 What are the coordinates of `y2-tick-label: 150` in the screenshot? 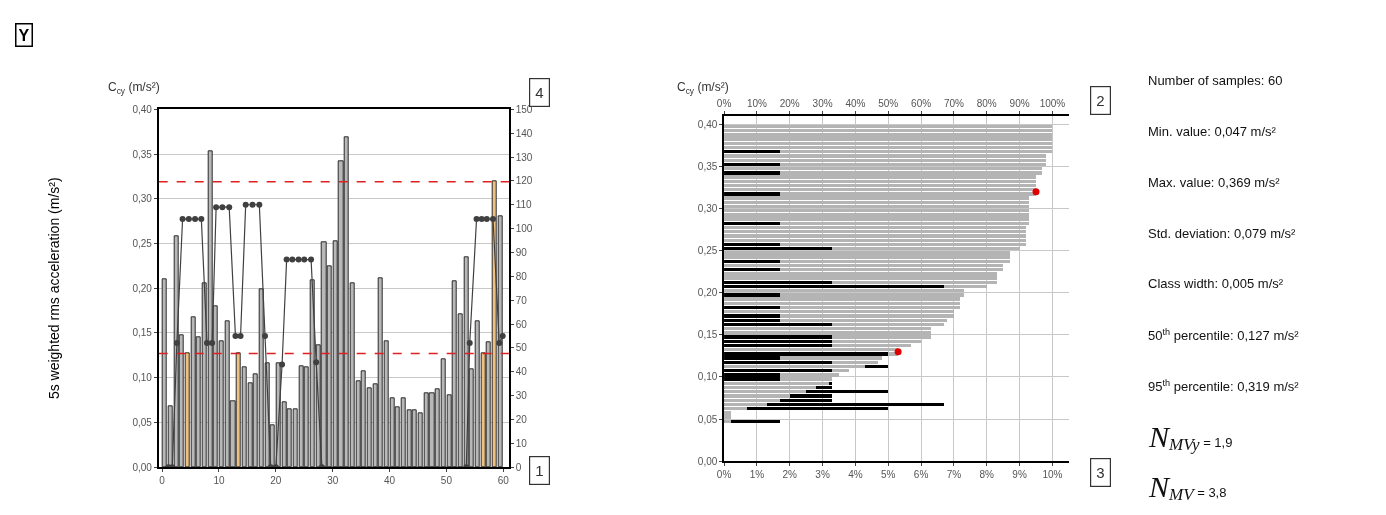 It's located at (524, 109).